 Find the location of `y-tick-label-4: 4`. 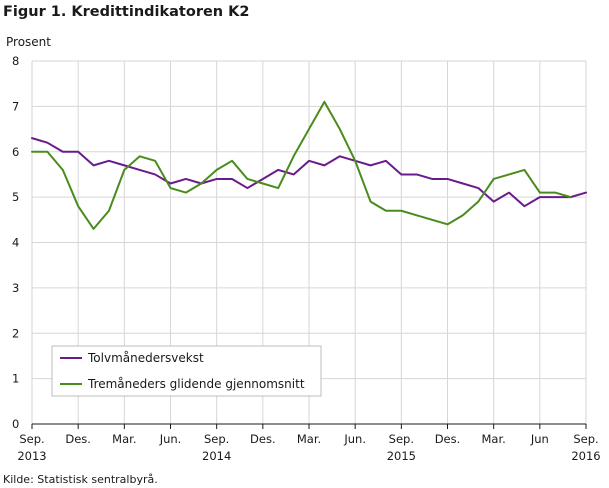

y-tick-label-4: 4 is located at coordinates (15, 243).